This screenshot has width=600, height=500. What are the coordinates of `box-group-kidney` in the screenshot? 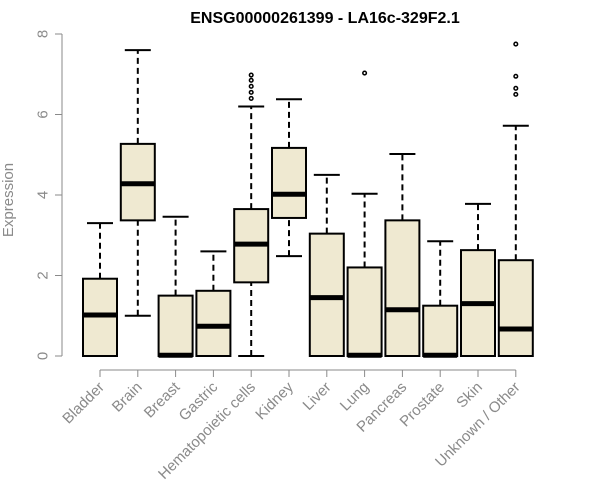 It's located at (289, 178).